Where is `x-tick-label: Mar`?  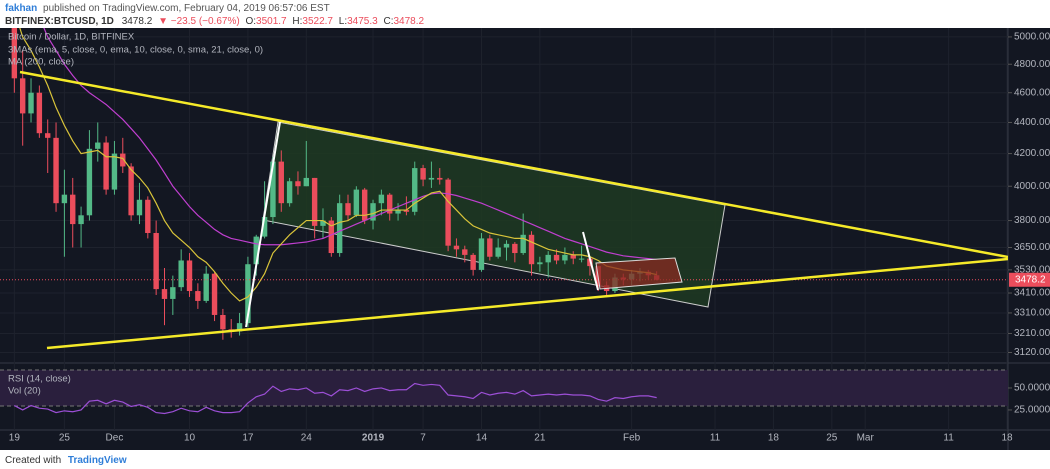 x-tick-label: Mar is located at coordinates (866, 438).